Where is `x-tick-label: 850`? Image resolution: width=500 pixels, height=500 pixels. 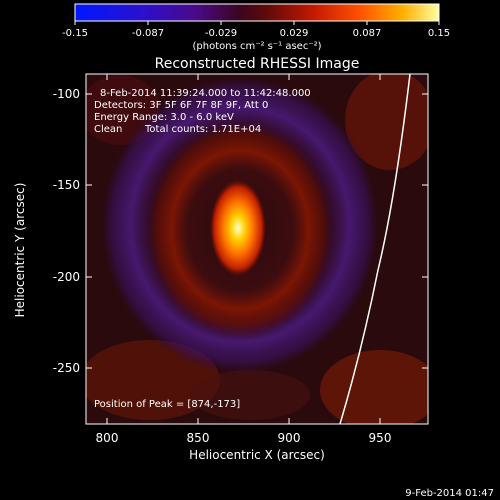
x-tick-label: 850 is located at coordinates (198, 438).